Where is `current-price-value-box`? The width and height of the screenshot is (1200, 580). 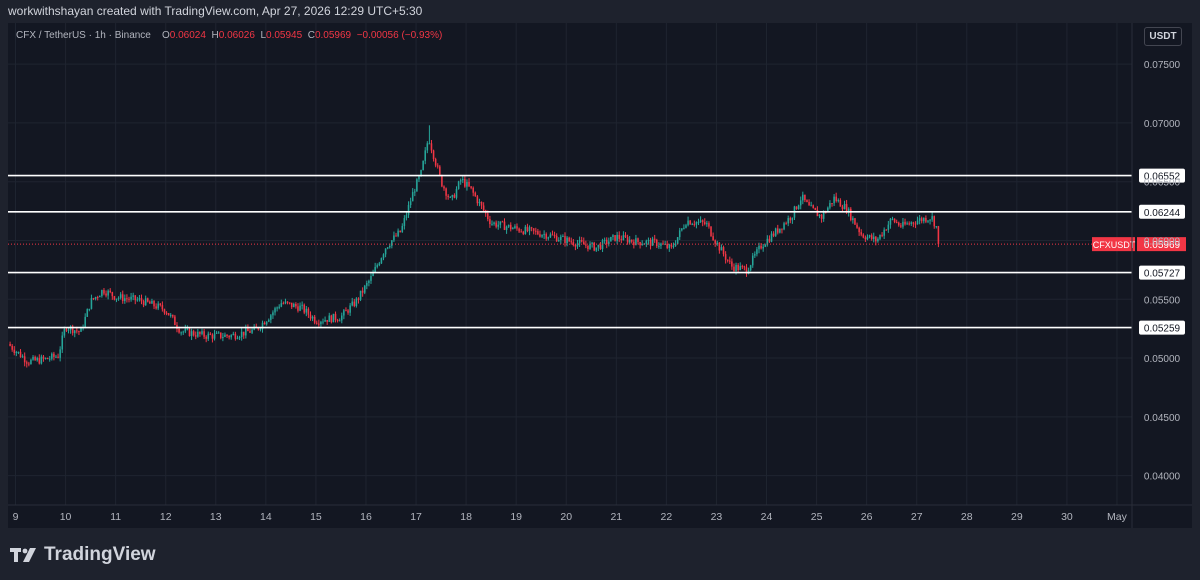 current-price-value-box is located at coordinates (1161, 244).